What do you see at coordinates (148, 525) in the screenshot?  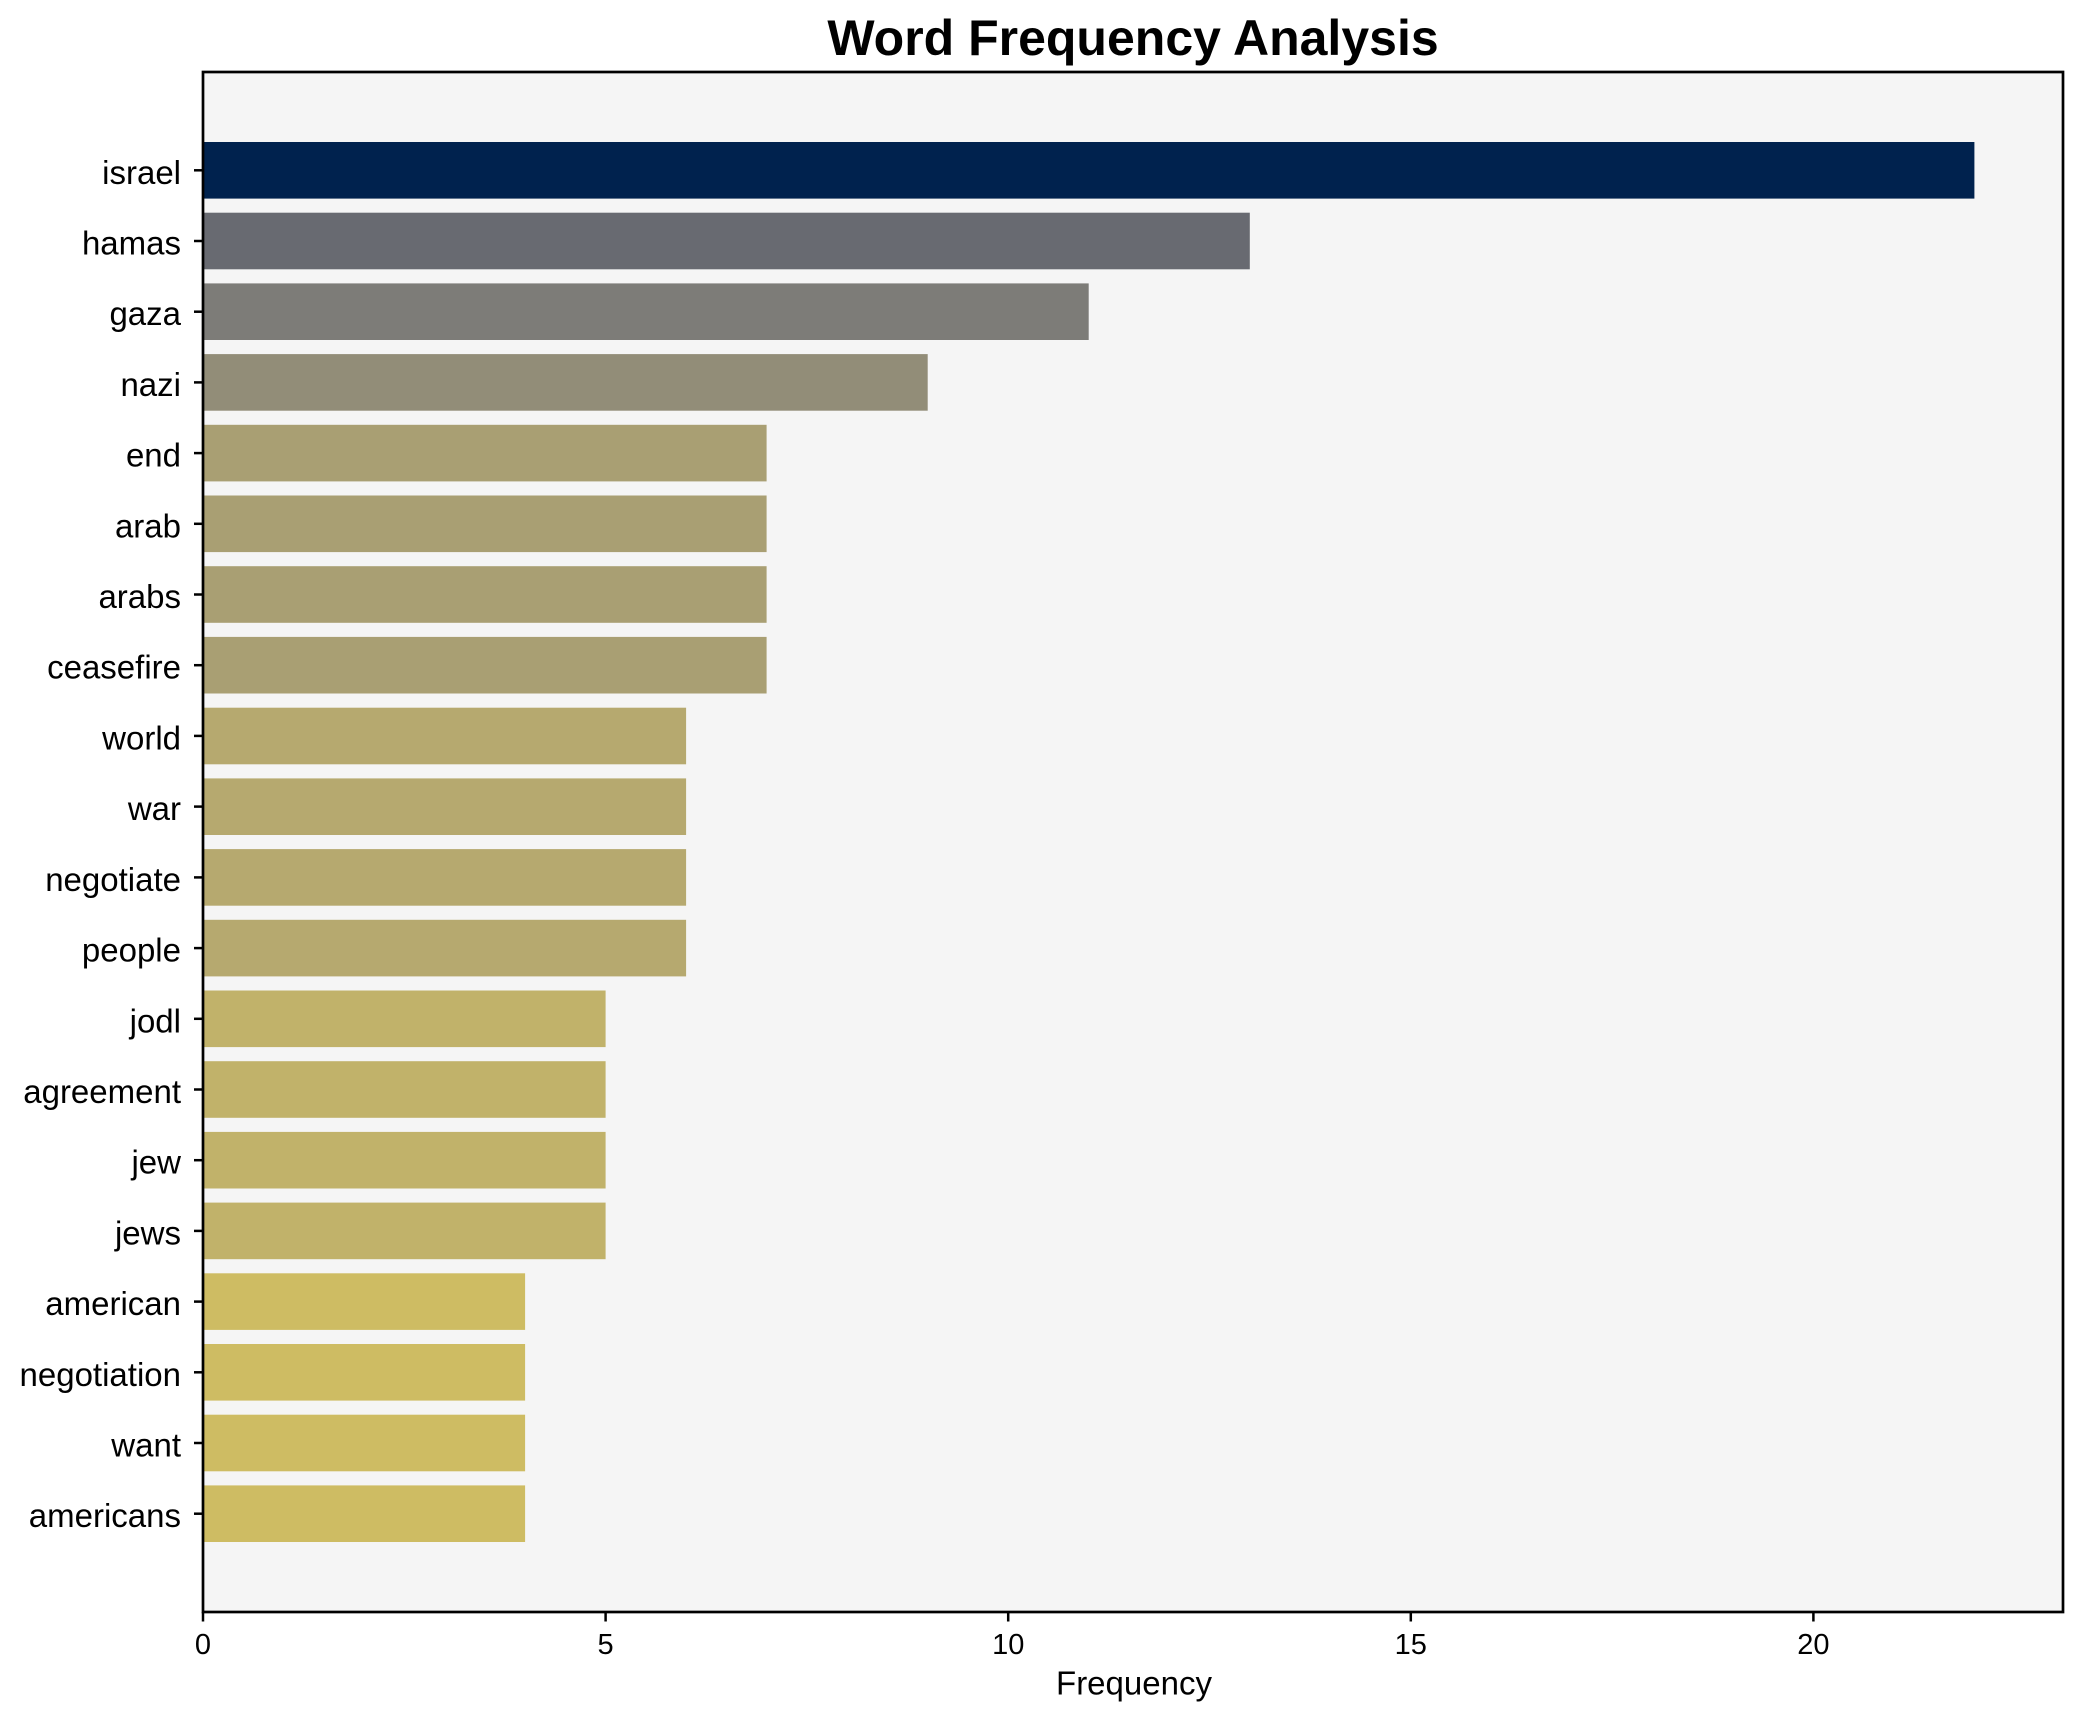 I see `svg-text: arab` at bounding box center [148, 525].